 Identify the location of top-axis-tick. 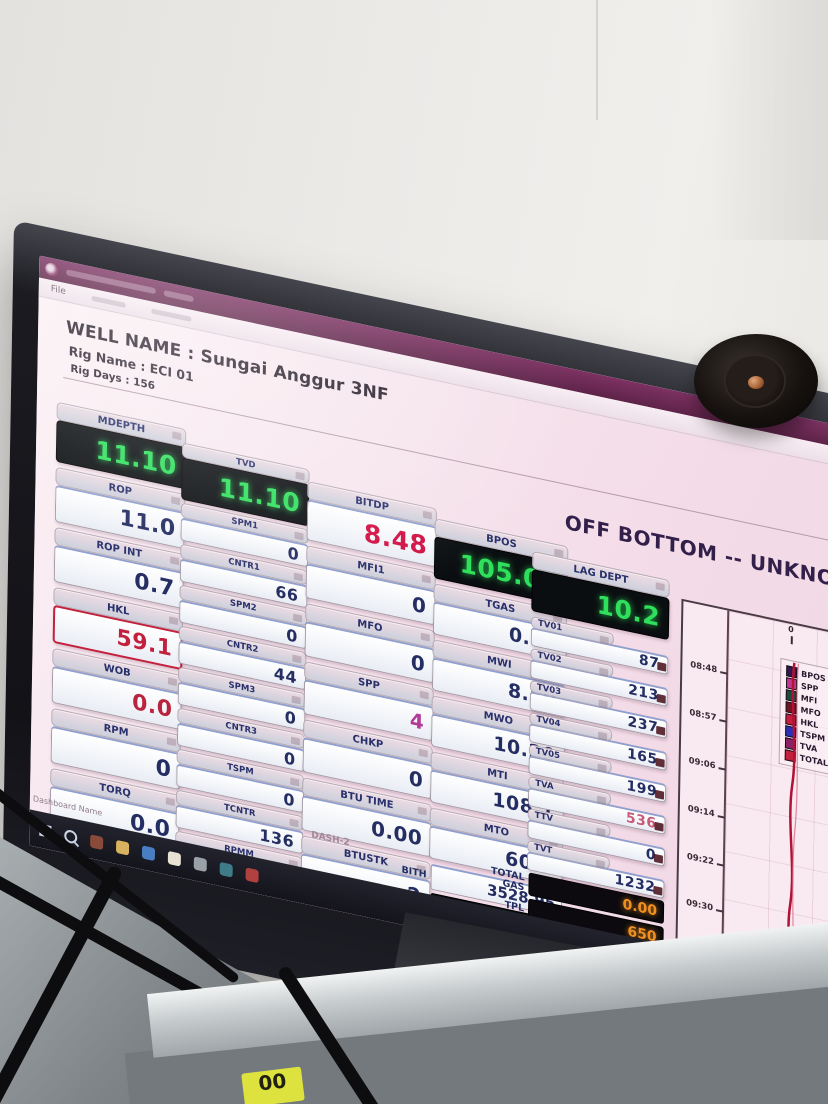
(791, 640).